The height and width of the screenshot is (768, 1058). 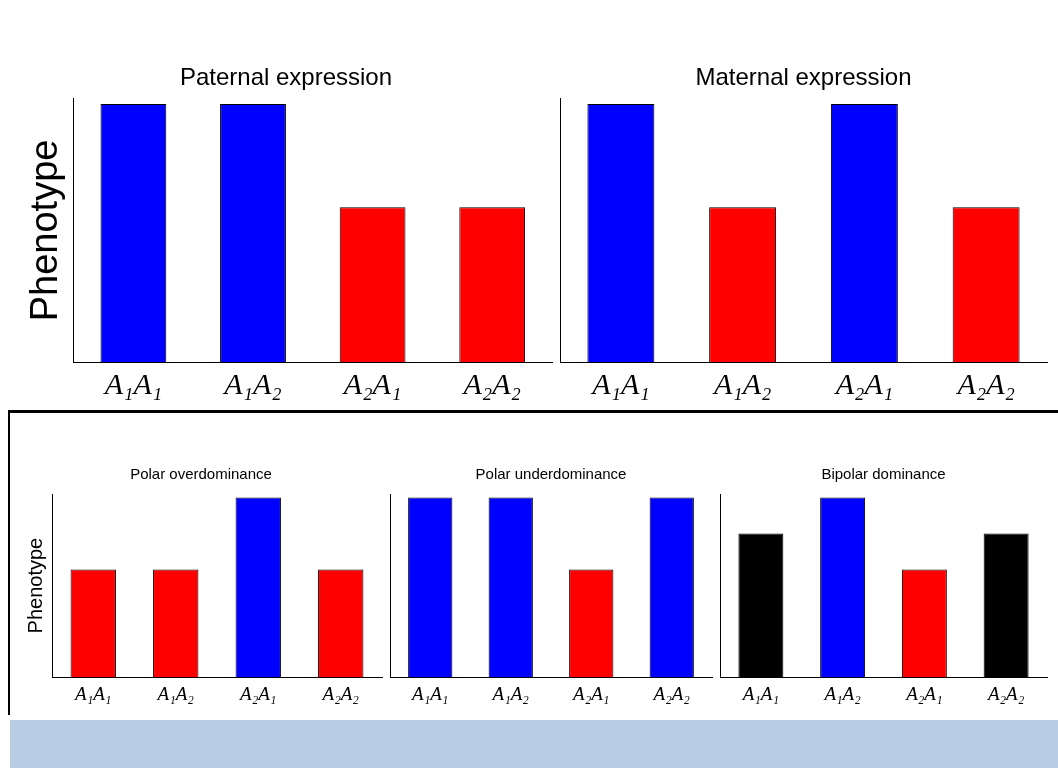 I want to click on chart-title: Polar overdominance, so click(x=201, y=474).